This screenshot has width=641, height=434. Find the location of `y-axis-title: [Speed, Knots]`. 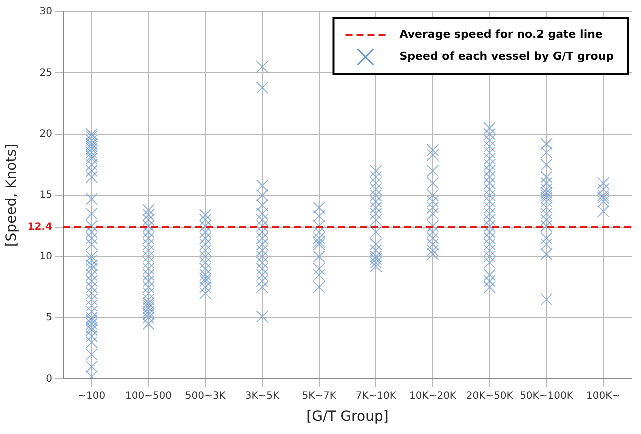

y-axis-title: [Speed, Knots] is located at coordinates (12, 196).